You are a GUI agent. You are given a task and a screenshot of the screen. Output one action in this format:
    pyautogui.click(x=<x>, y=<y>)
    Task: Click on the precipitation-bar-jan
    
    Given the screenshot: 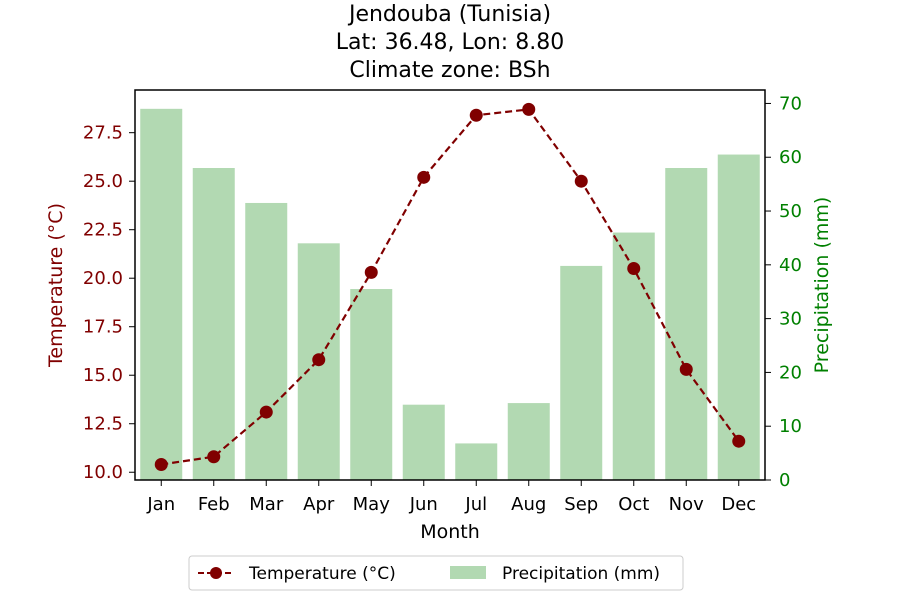 What is the action you would take?
    pyautogui.click(x=161, y=294)
    